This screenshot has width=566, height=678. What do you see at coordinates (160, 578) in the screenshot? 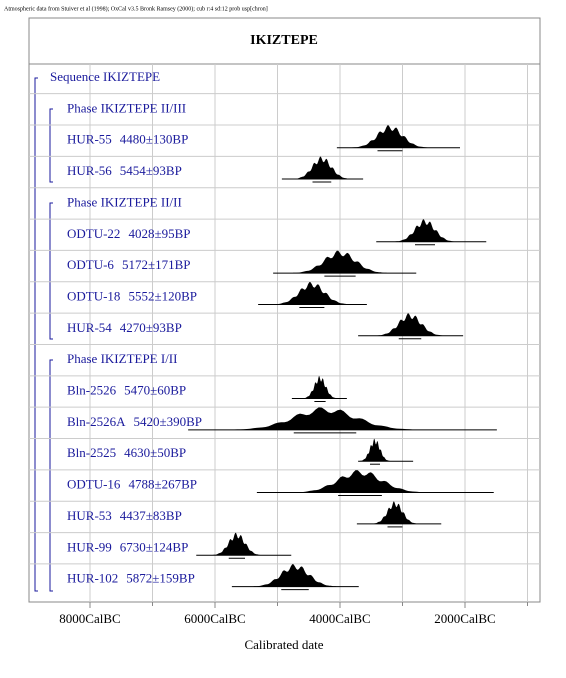
I see `sample-date: 5872±159BP` at bounding box center [160, 578].